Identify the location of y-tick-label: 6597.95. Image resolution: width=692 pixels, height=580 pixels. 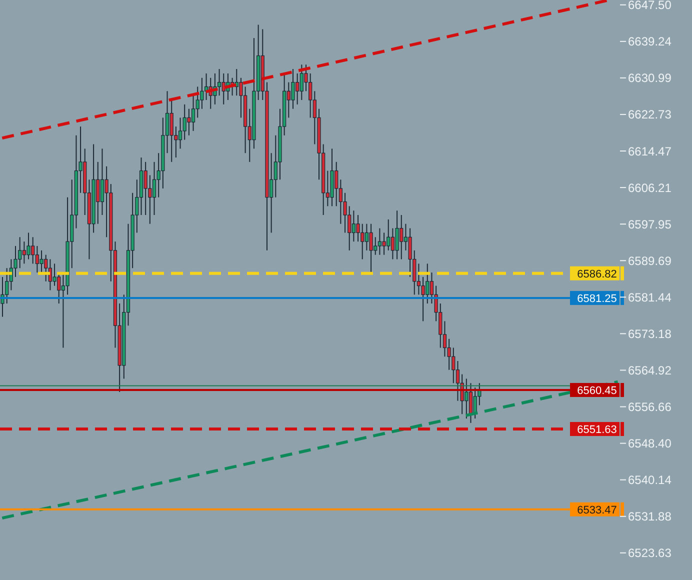
(650, 224).